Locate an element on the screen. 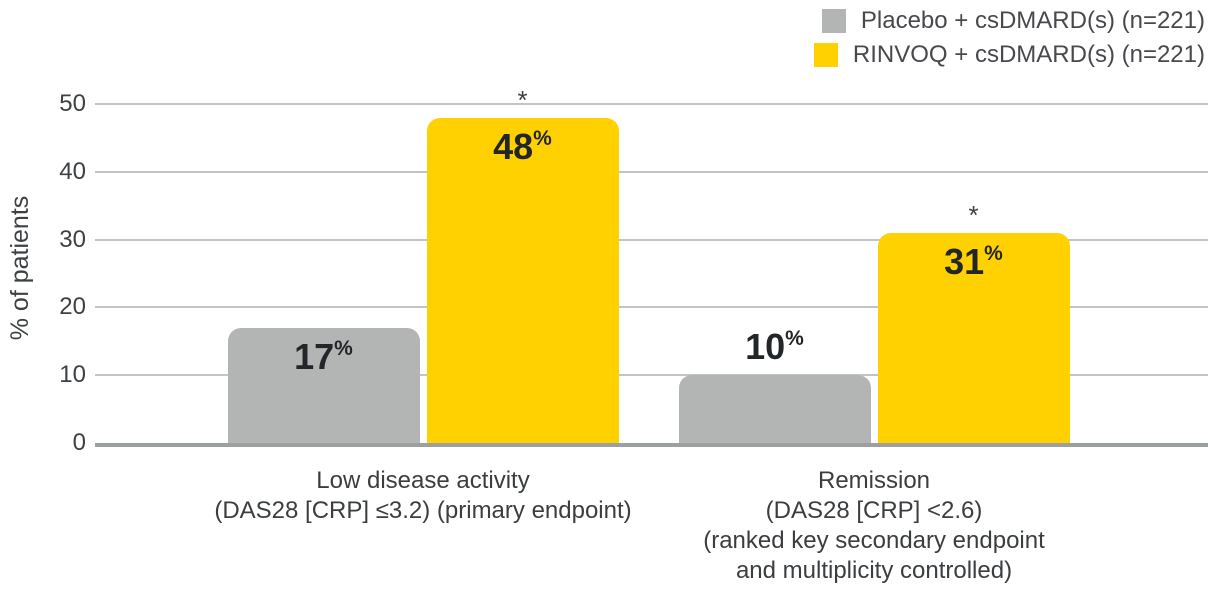 The image size is (1208, 612). y-tick-label-0: 0 is located at coordinates (79, 442).